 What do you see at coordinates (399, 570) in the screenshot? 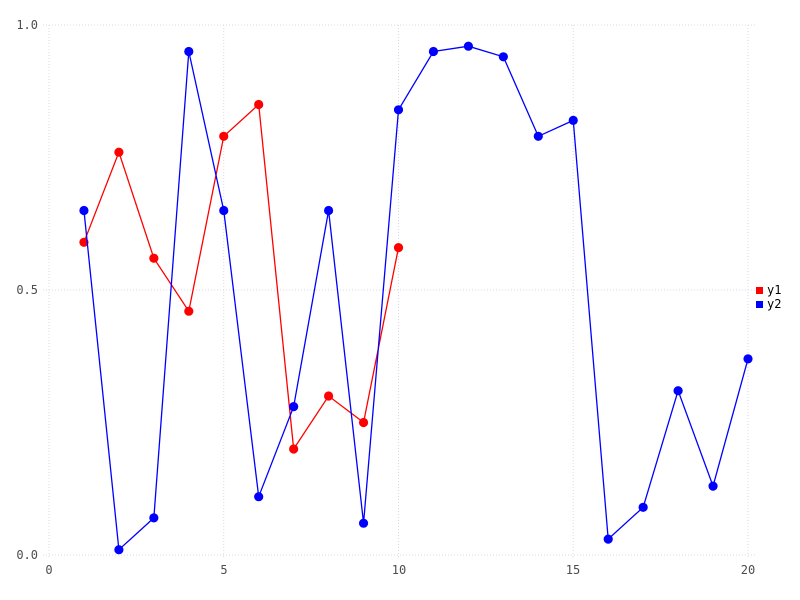
I see `x-tick-label-10: 10` at bounding box center [399, 570].